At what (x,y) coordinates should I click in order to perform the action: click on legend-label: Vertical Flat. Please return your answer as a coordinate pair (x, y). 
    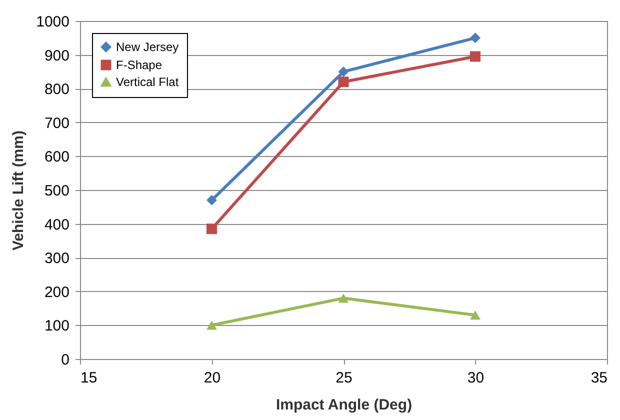
    Looking at the image, I should click on (148, 82).